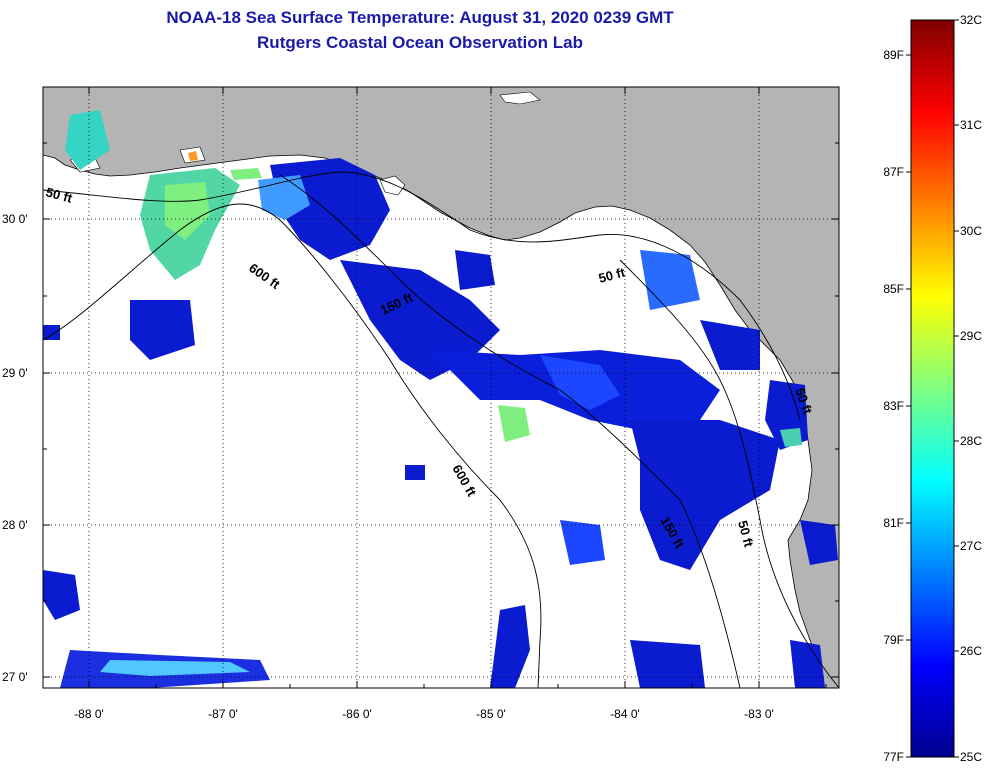  Describe the element at coordinates (15, 373) in the screenshot. I see `lat-label: 29 0'` at that location.